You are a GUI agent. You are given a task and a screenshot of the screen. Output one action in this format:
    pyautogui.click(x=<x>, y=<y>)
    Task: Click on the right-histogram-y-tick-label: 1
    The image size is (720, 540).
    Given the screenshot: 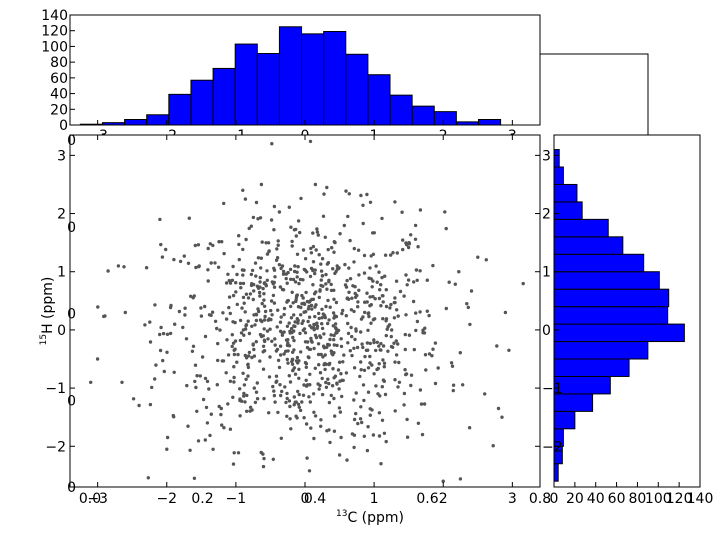 What is the action you would take?
    pyautogui.click(x=546, y=273)
    